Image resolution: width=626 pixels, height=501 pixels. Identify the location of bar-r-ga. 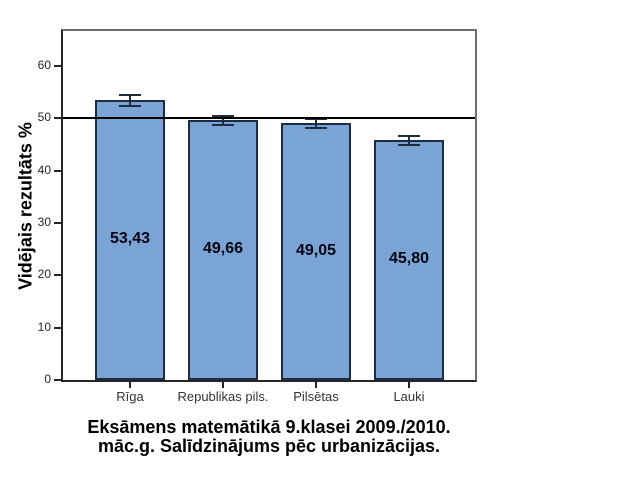
(130, 240).